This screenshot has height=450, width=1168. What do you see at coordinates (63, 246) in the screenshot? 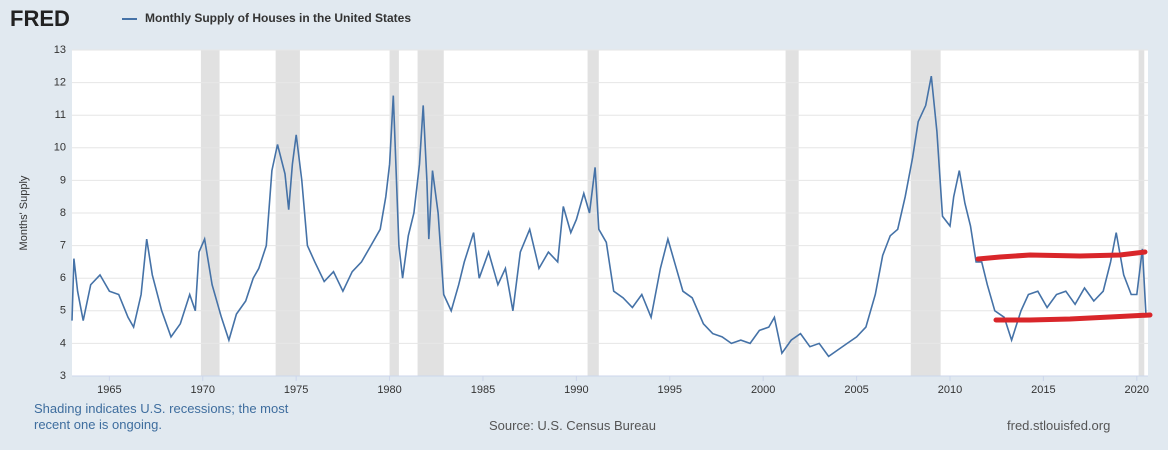
I see `y-tick-label: 7` at bounding box center [63, 246].